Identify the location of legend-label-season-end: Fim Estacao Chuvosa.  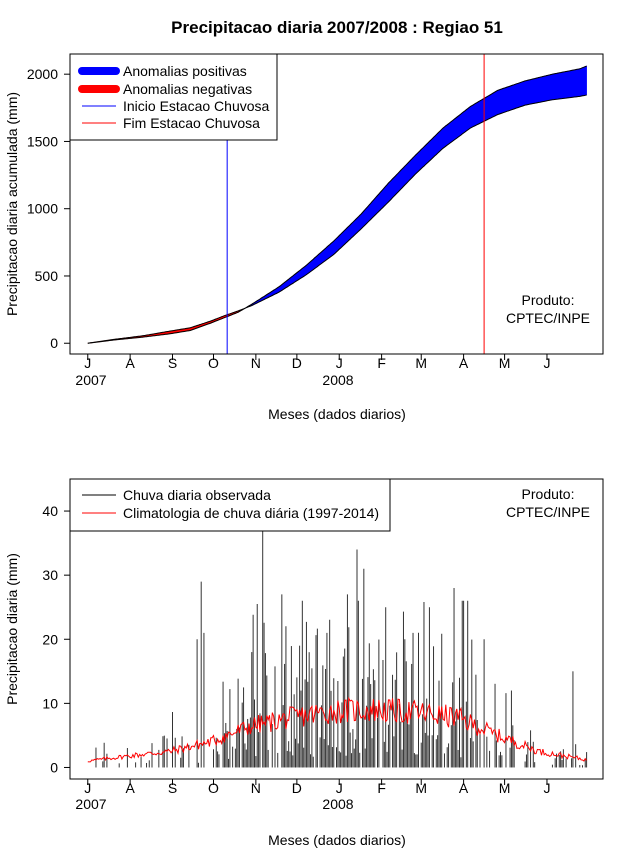
(191, 123).